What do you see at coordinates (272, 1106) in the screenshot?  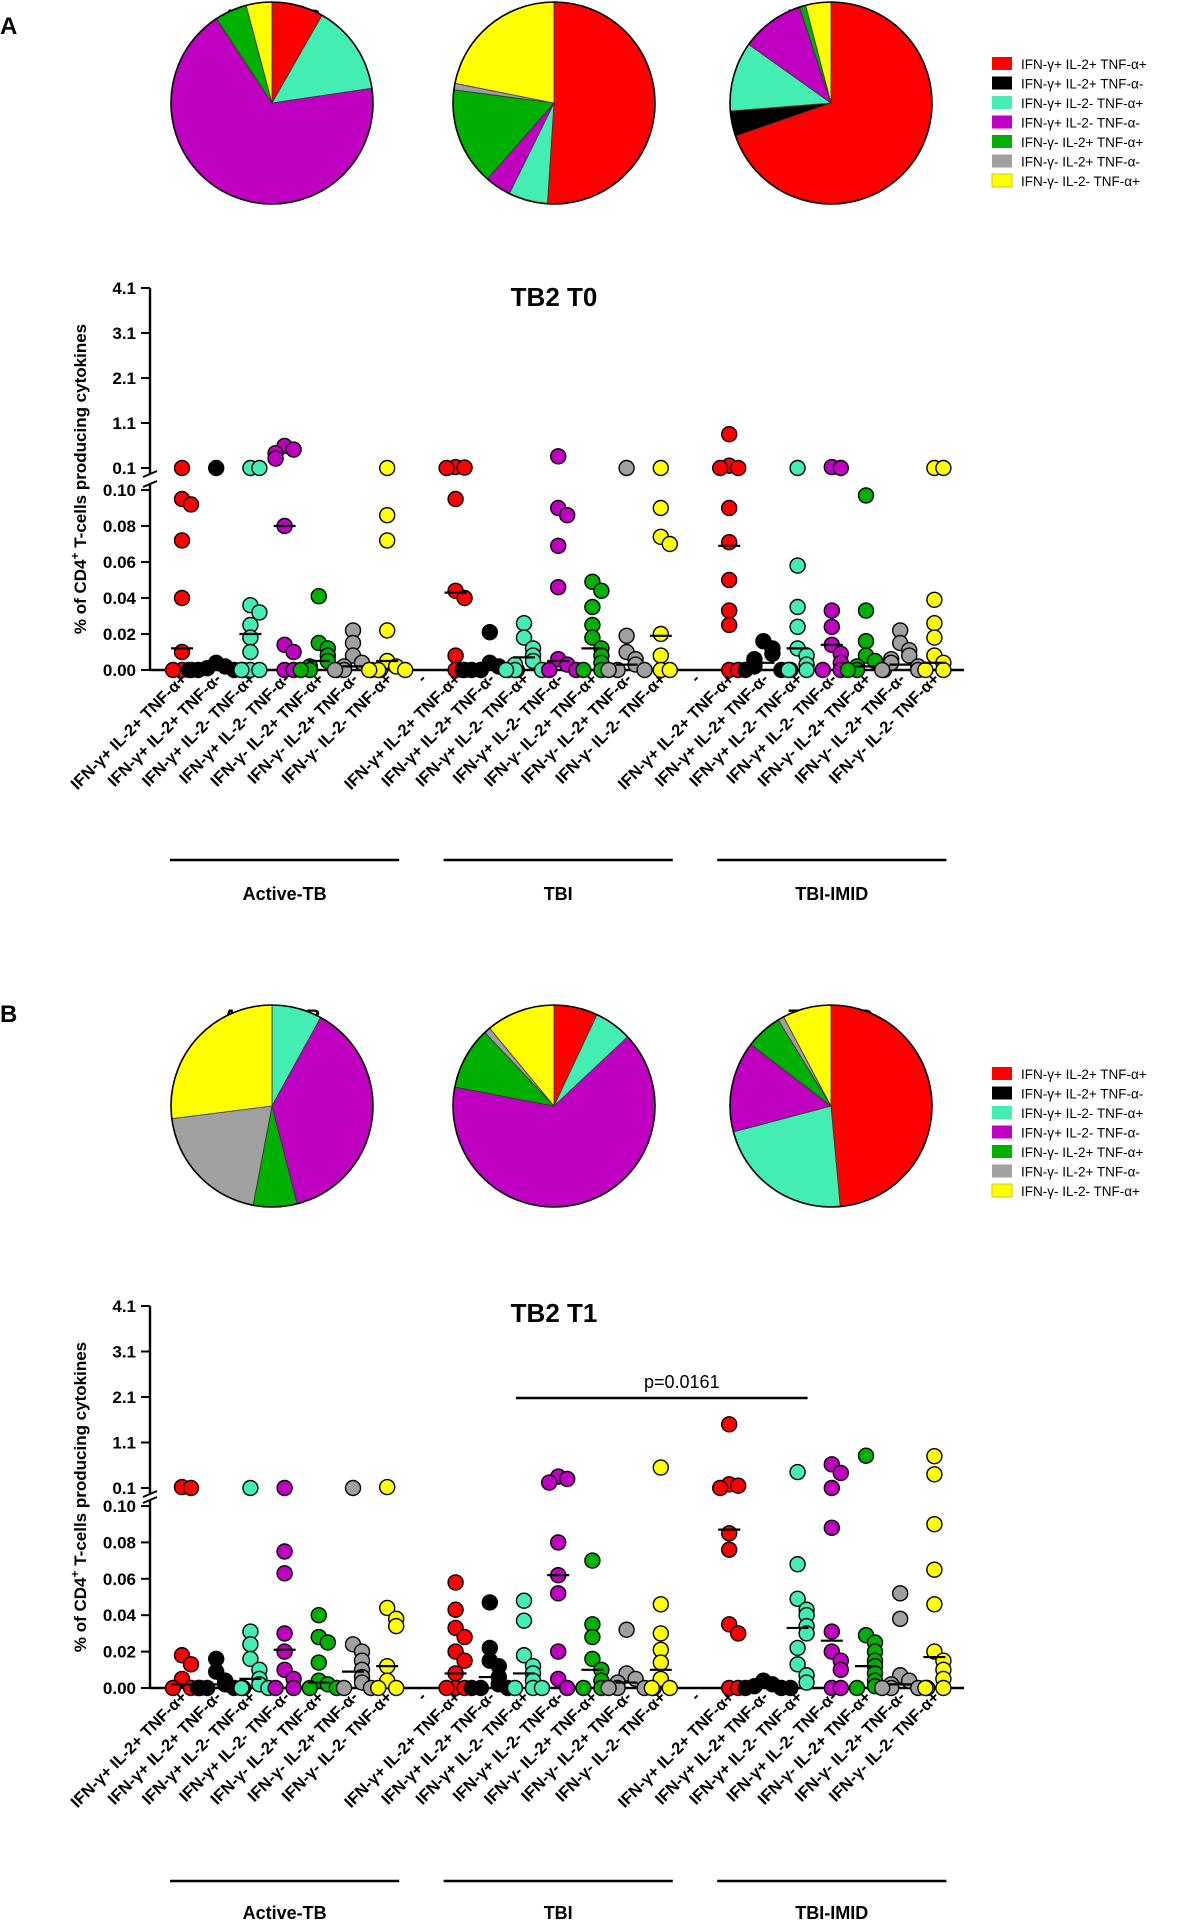 I see `pie-outline` at bounding box center [272, 1106].